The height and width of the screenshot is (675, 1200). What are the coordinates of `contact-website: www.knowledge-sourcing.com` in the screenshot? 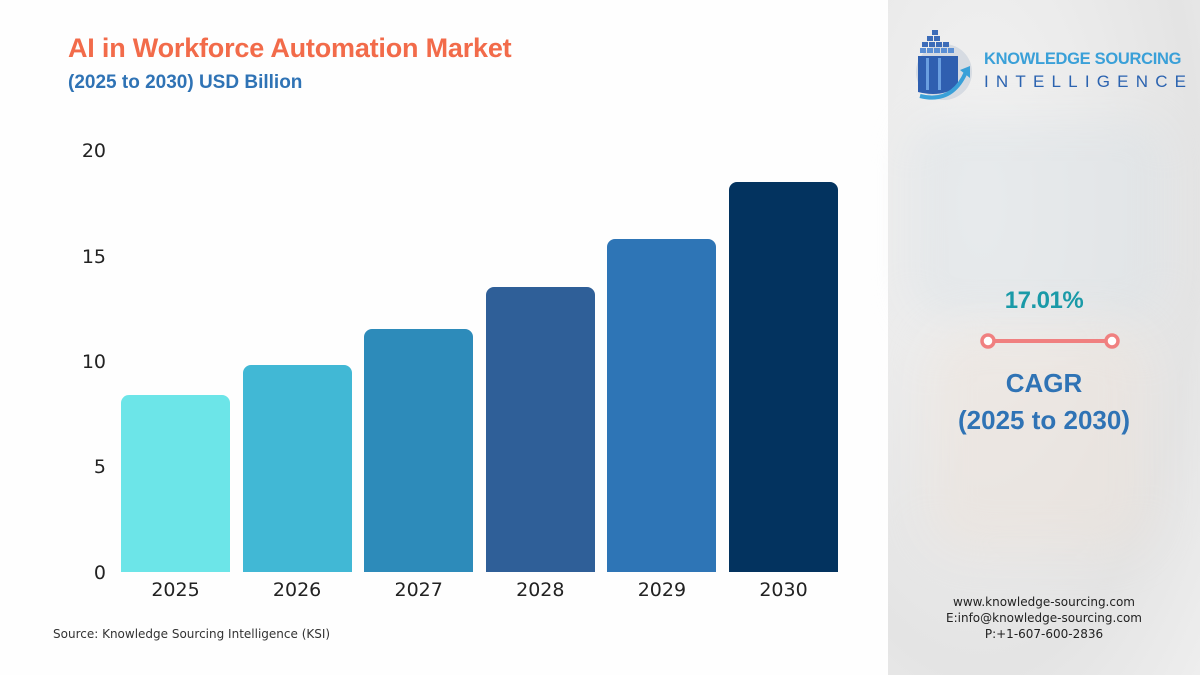 It's located at (1044, 602).